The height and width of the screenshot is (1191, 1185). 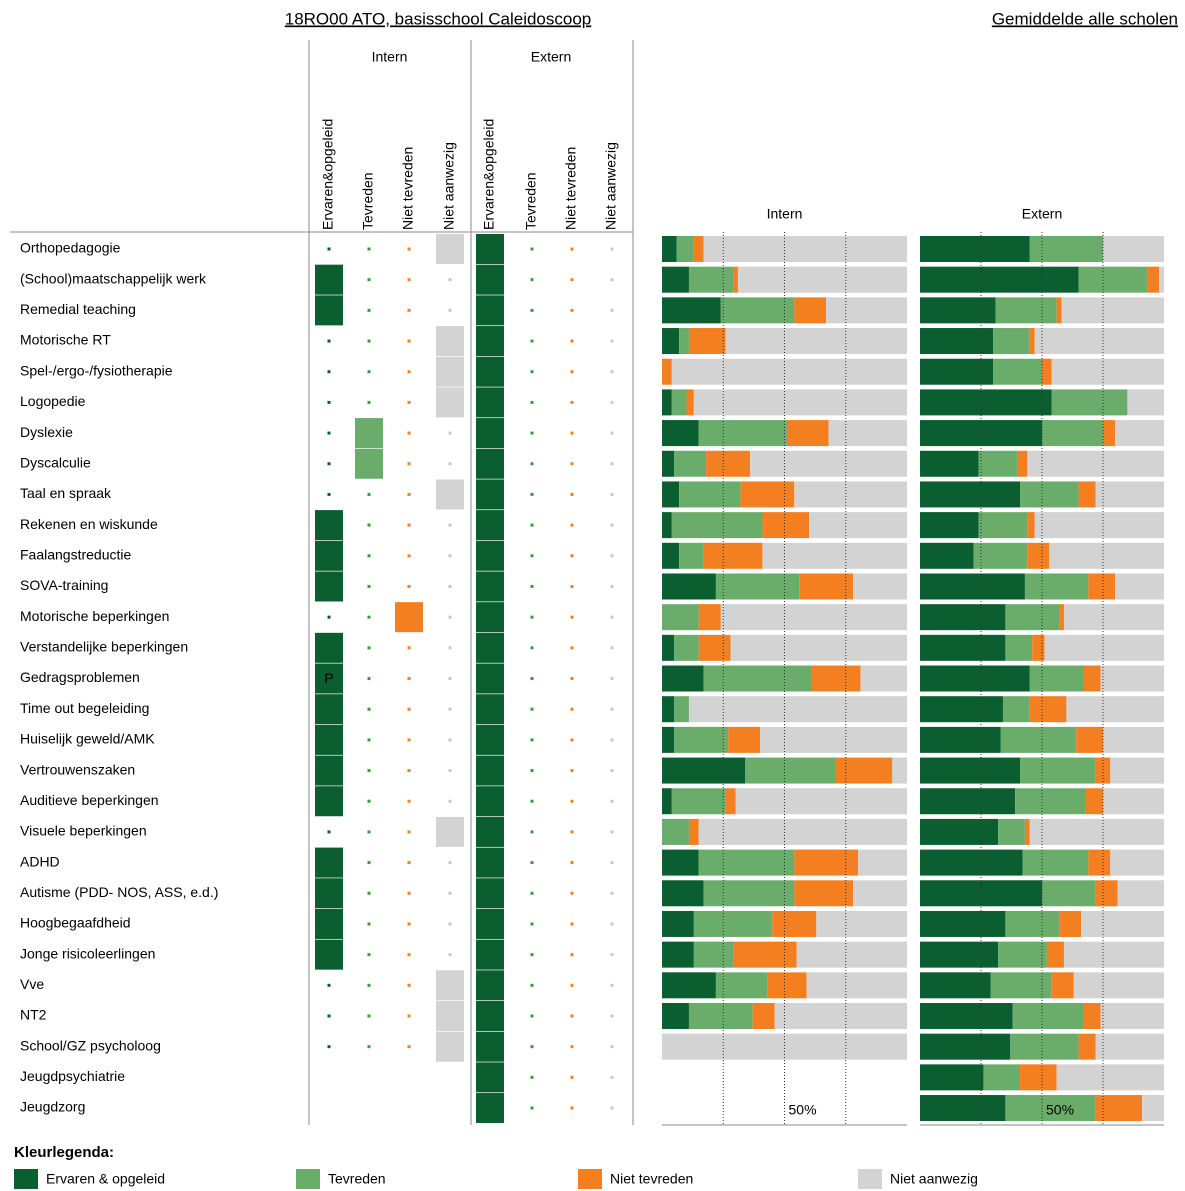 What do you see at coordinates (104, 647) in the screenshot?
I see `row-label: Verstandelijke beperkingen` at bounding box center [104, 647].